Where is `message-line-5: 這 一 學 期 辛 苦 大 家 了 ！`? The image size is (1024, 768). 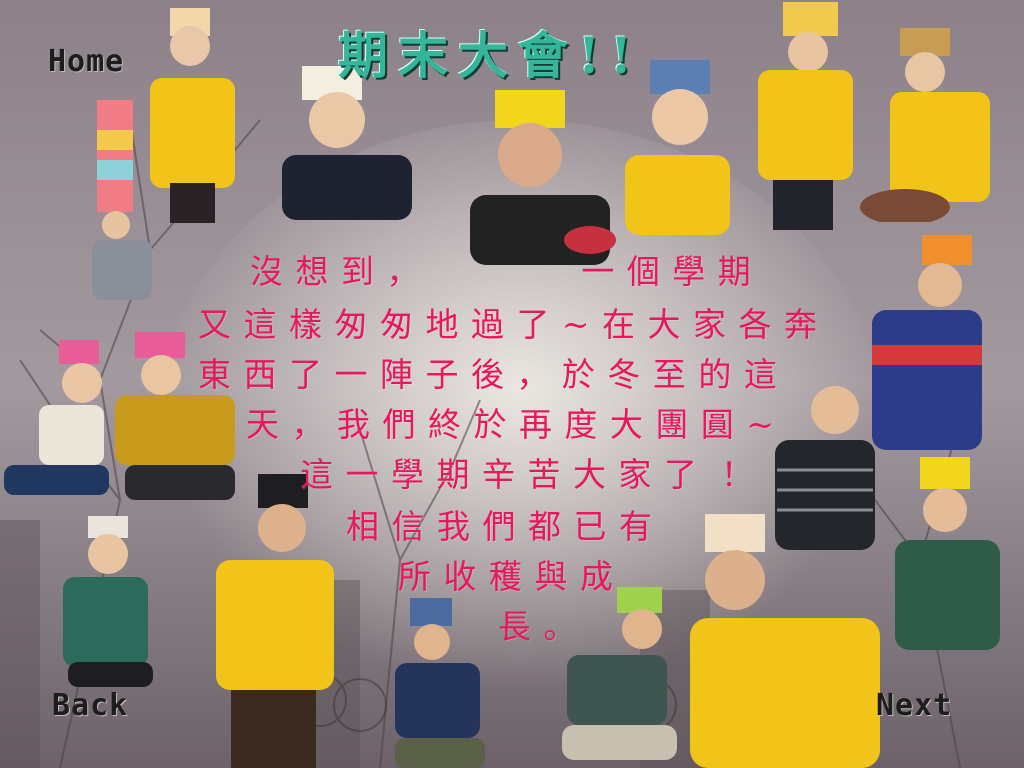 message-line-5: 這 一 學 期 辛 苦 大 家 了 ！ is located at coordinates (527, 474).